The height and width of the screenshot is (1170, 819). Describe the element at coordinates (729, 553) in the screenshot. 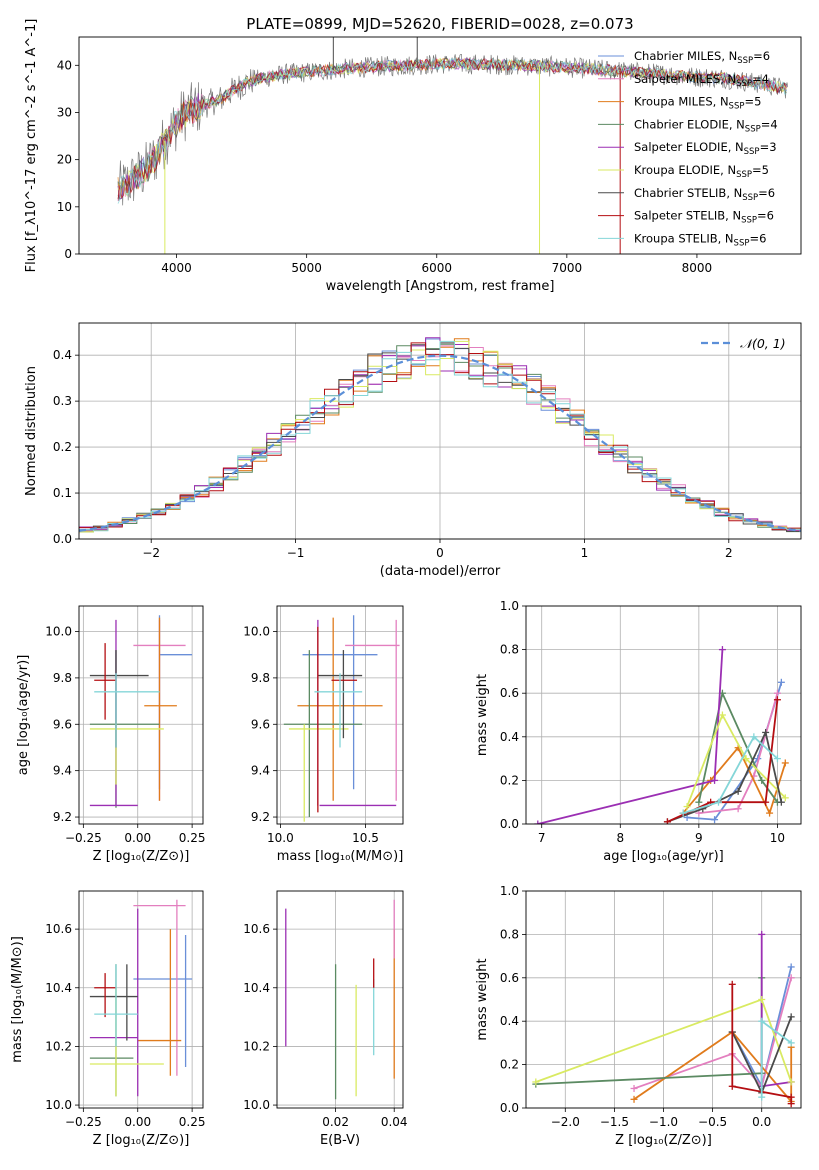

I see `x-tick-label: 2` at that location.